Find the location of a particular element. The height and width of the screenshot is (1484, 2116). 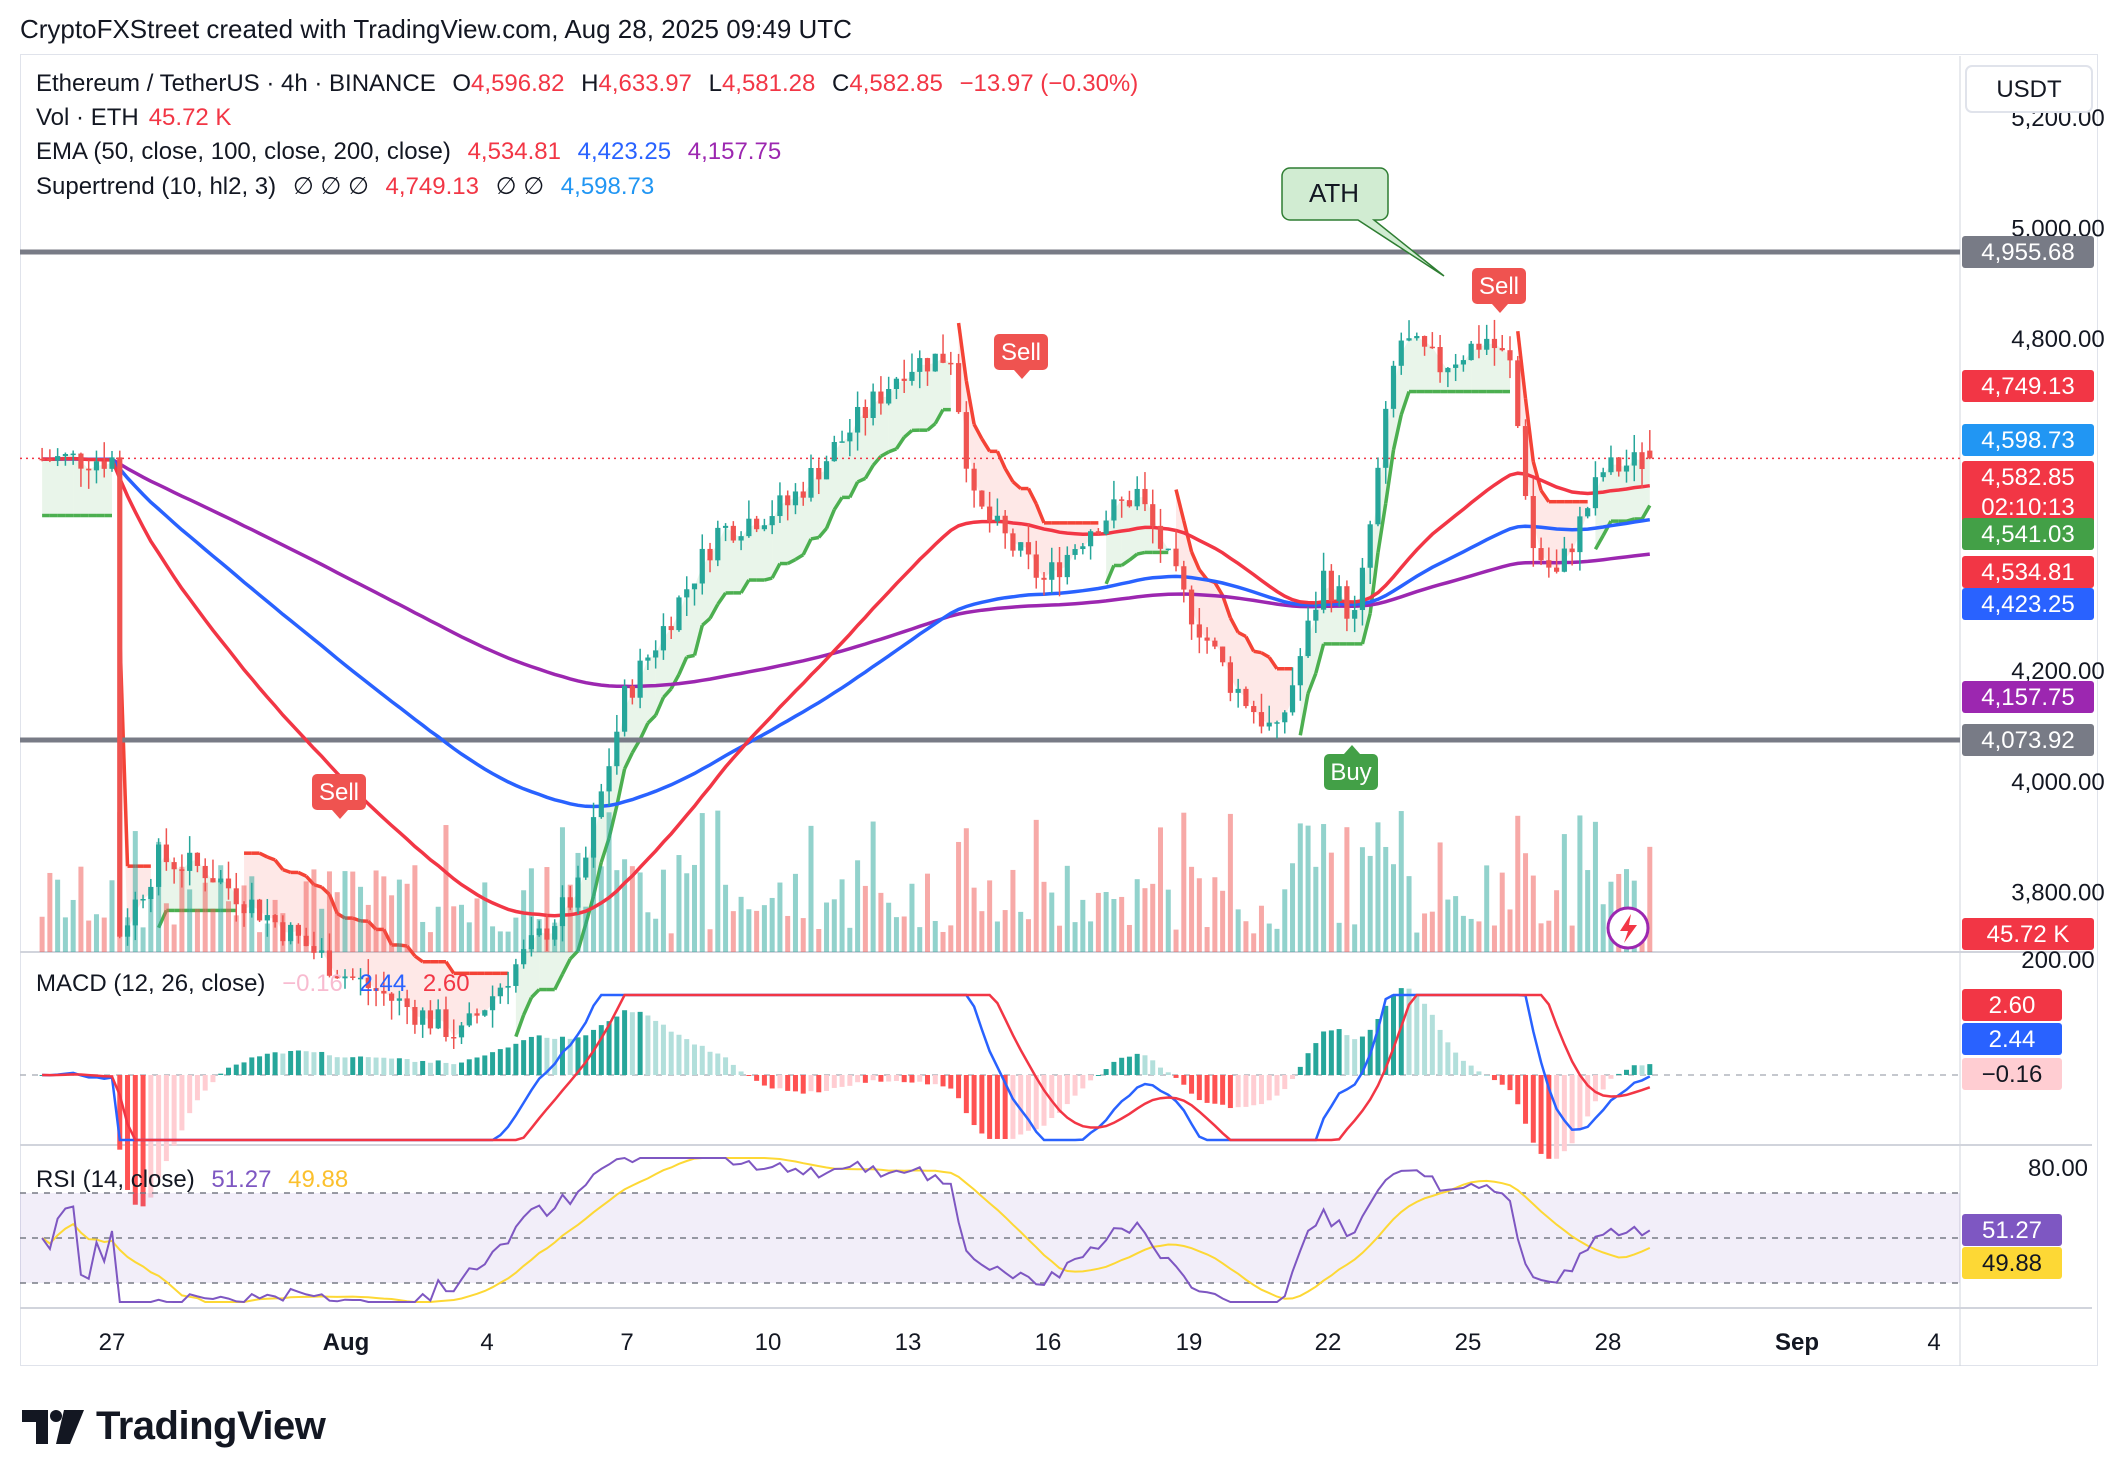

legend-symbol: Ethereum / TetherUS · 4h · BINANCE is located at coordinates (236, 83).